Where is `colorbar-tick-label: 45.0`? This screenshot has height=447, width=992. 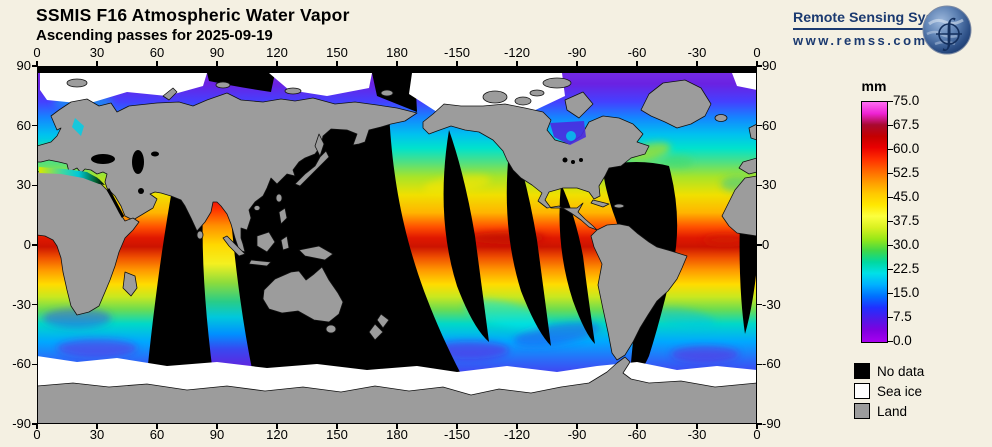 colorbar-tick-label: 45.0 is located at coordinates (906, 196).